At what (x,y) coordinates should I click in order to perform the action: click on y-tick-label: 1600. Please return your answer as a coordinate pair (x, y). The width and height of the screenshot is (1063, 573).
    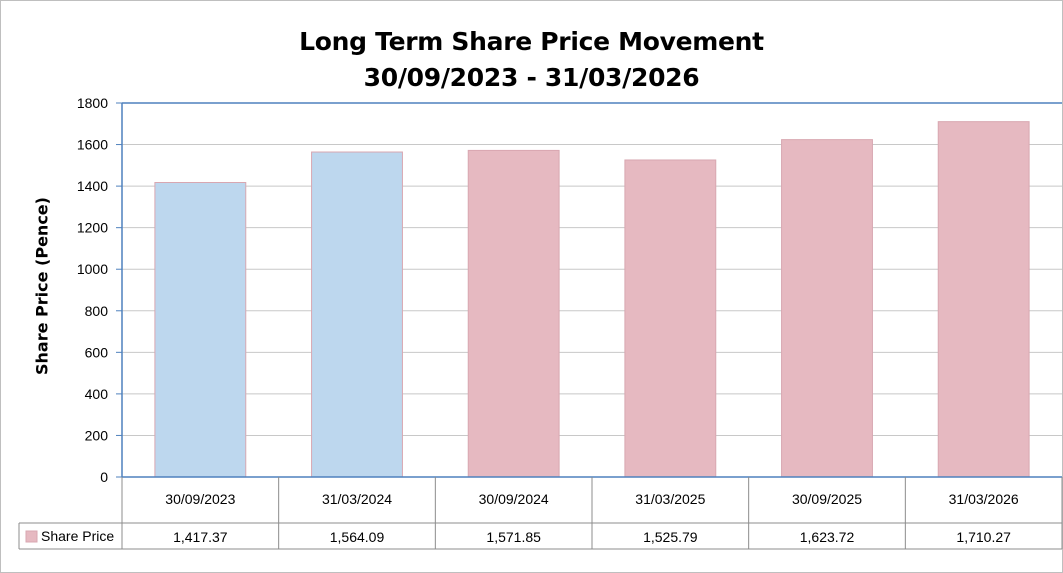
    Looking at the image, I should click on (92, 145).